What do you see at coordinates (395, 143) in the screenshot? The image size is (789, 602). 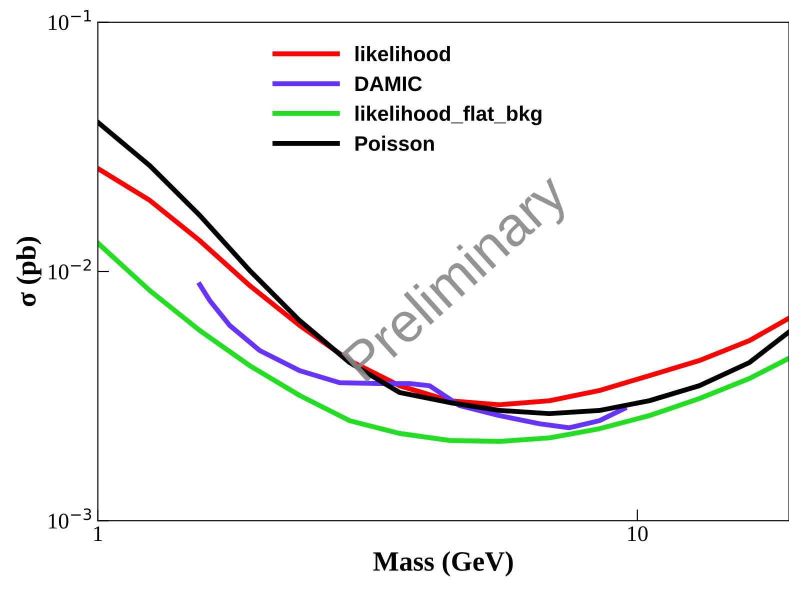 I see `legend-label: Poisson` at bounding box center [395, 143].